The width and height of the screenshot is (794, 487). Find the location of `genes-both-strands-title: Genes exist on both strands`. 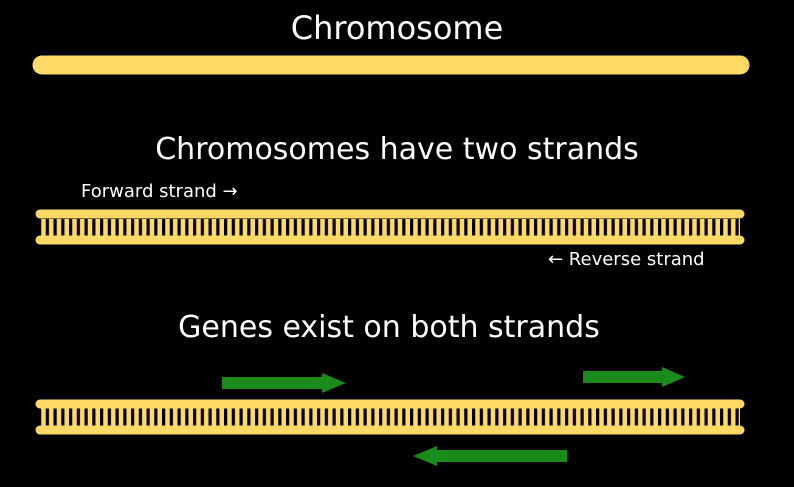

genes-both-strands-title: Genes exist on both strands is located at coordinates (389, 327).